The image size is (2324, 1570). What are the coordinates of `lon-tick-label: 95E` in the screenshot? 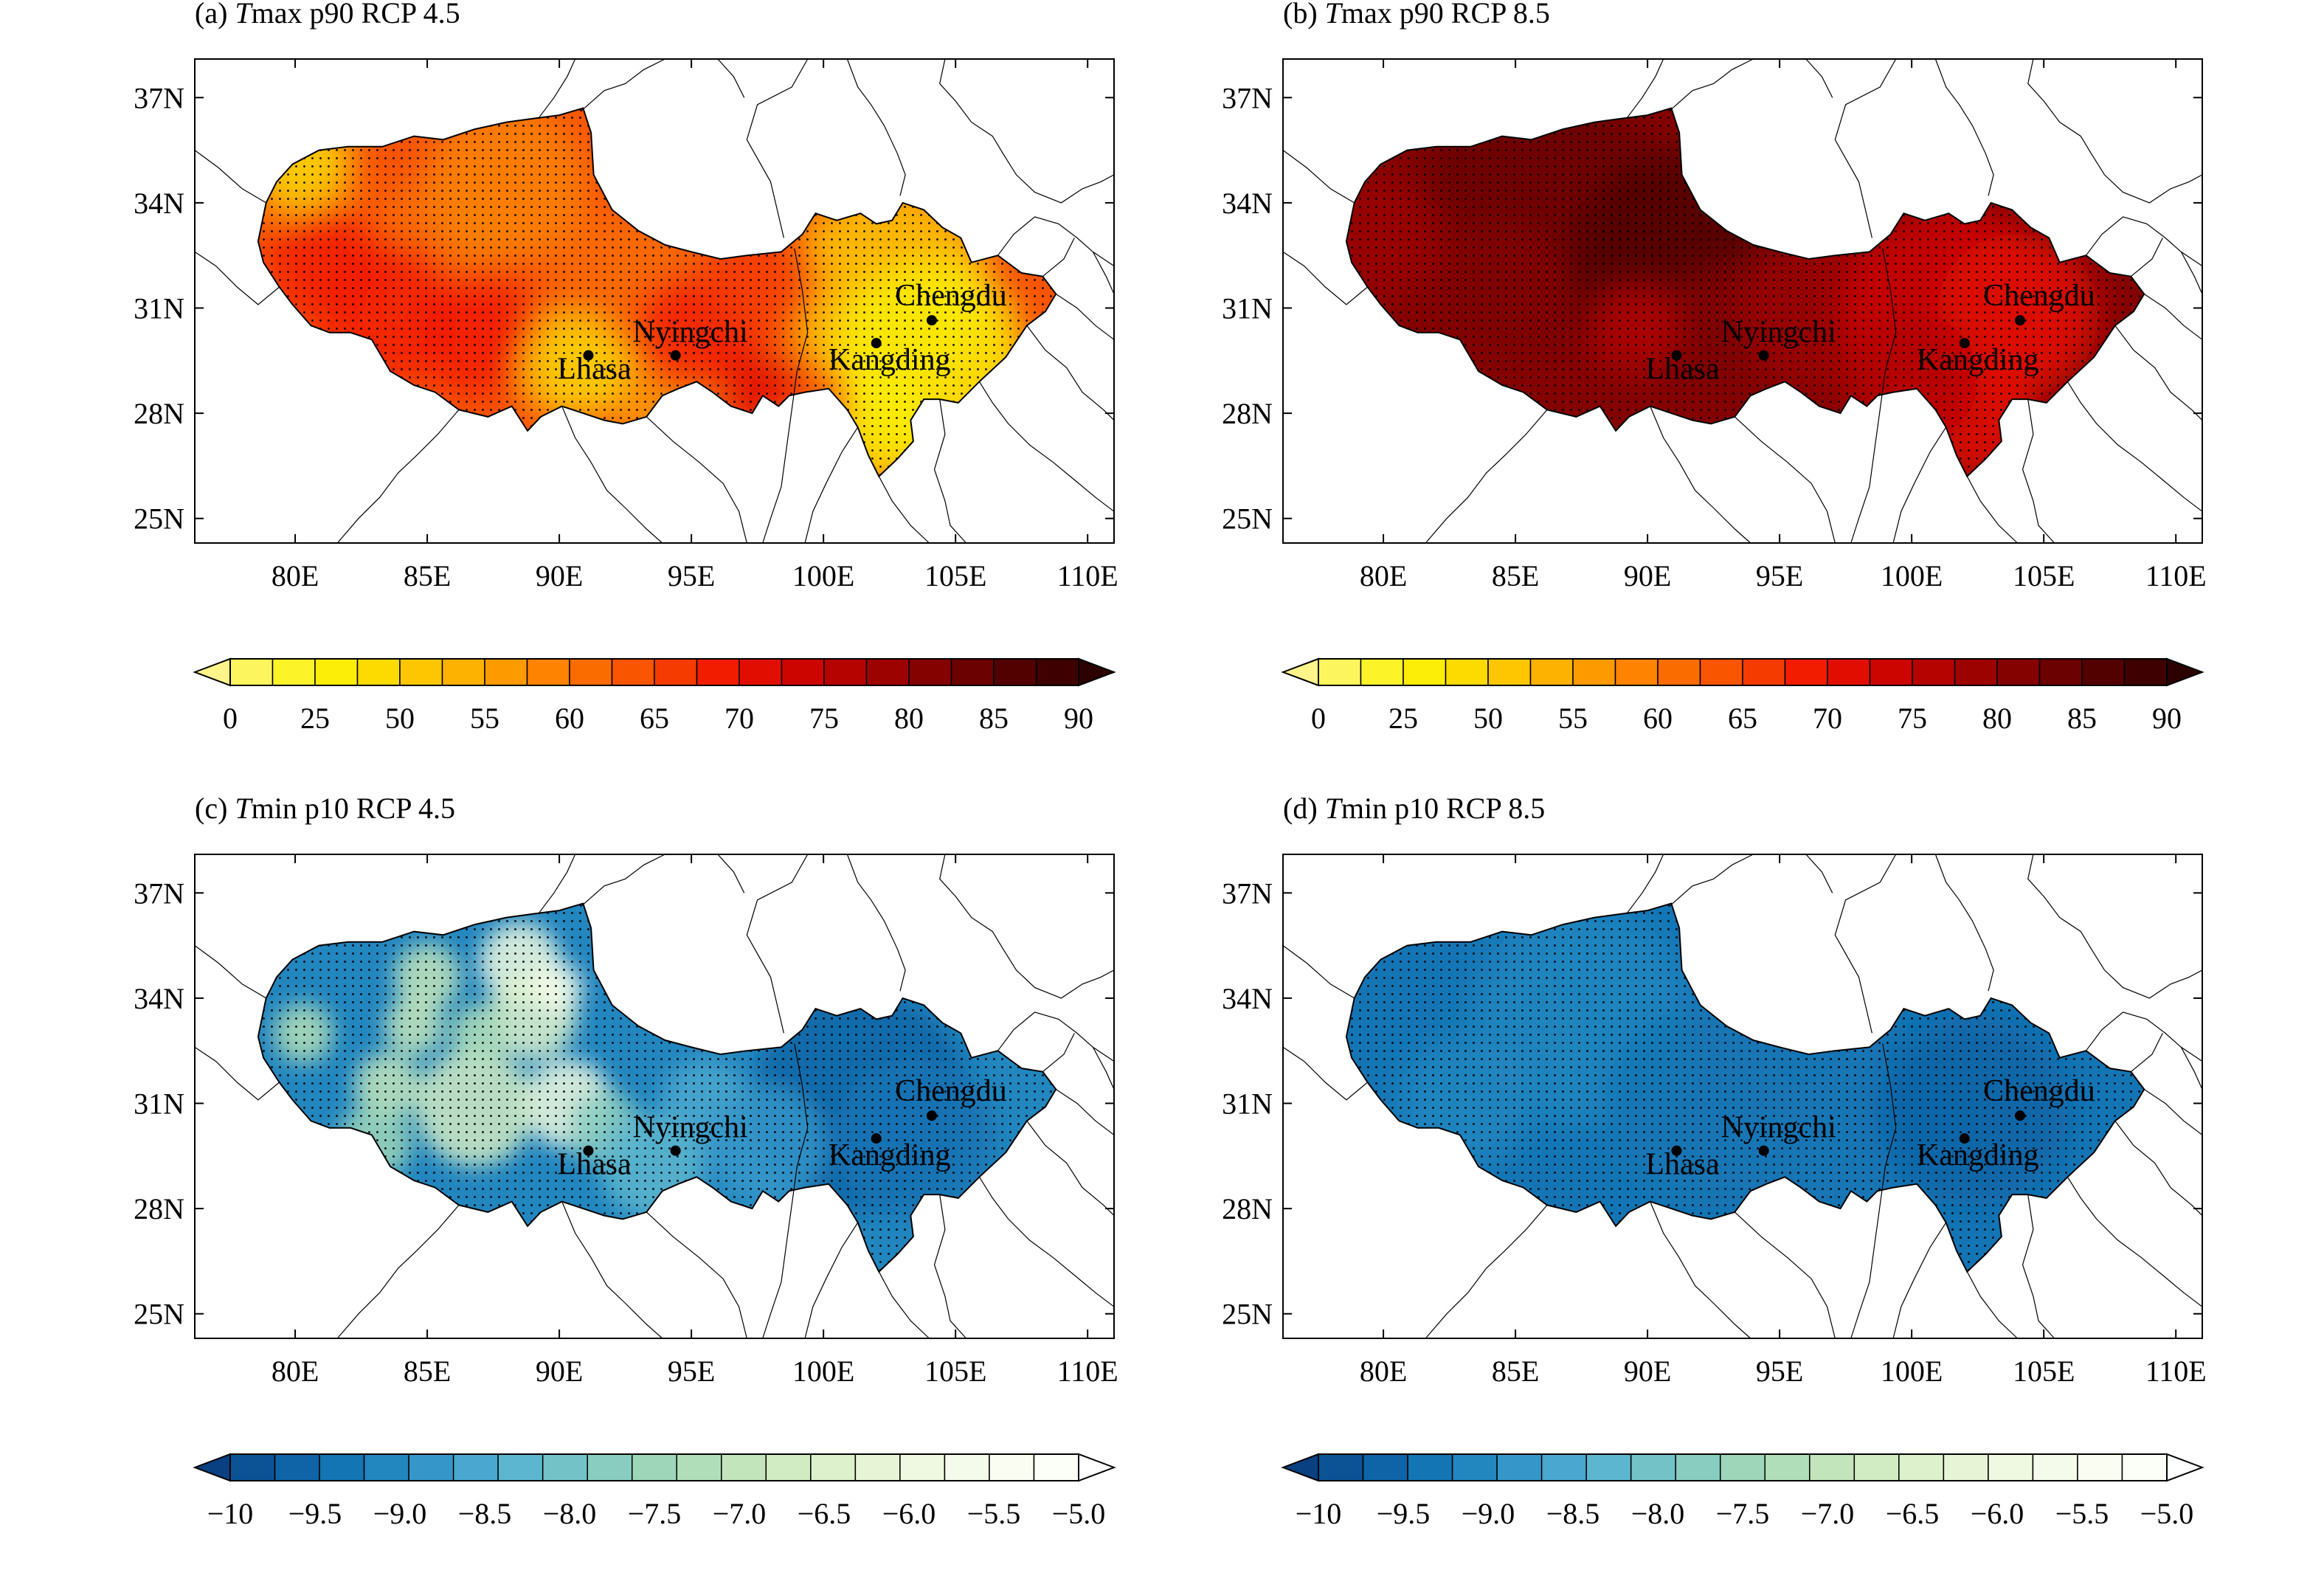 It's located at (691, 1371).